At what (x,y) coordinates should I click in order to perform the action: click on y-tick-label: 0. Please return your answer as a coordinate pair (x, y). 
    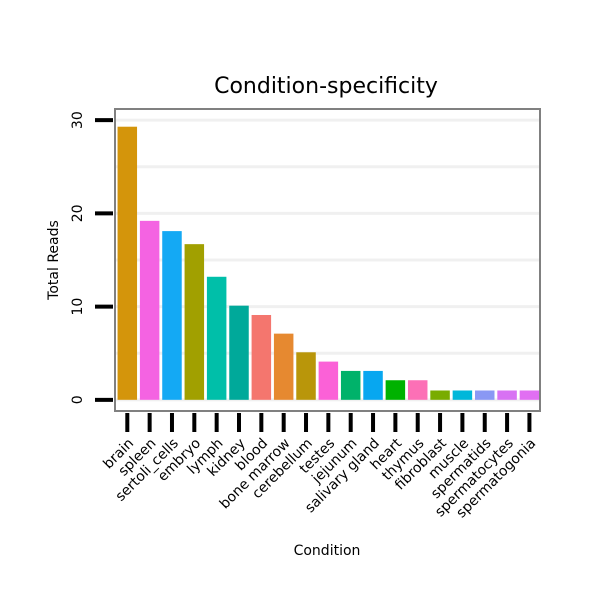
    Looking at the image, I should click on (78, 399).